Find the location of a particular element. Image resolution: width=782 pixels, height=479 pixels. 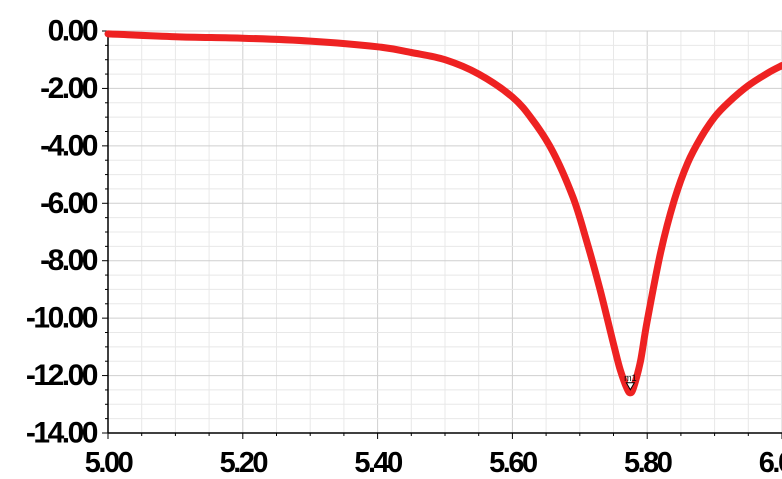

markers-group: m1 is located at coordinates (630, 382).